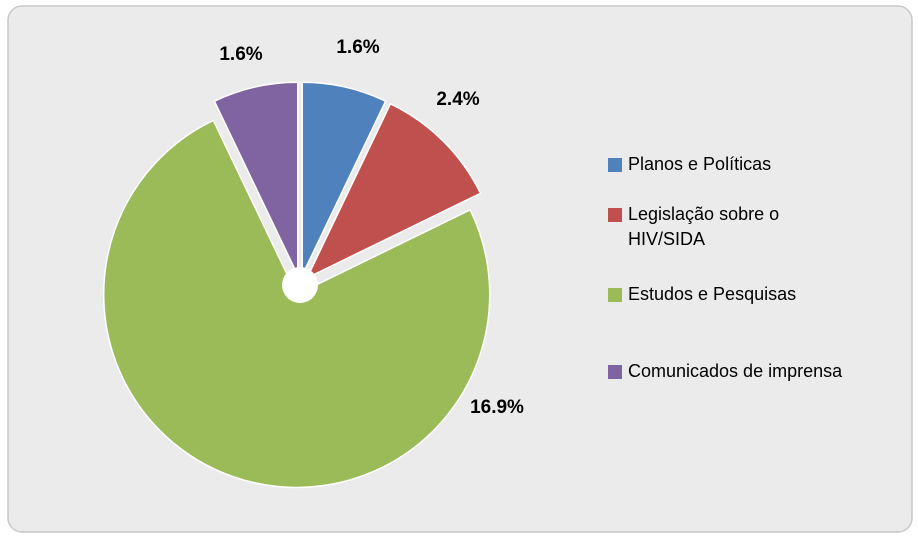 Image resolution: width=918 pixels, height=540 pixels. Describe the element at coordinates (700, 164) in the screenshot. I see `legend-label: Planos e Políticas` at that location.